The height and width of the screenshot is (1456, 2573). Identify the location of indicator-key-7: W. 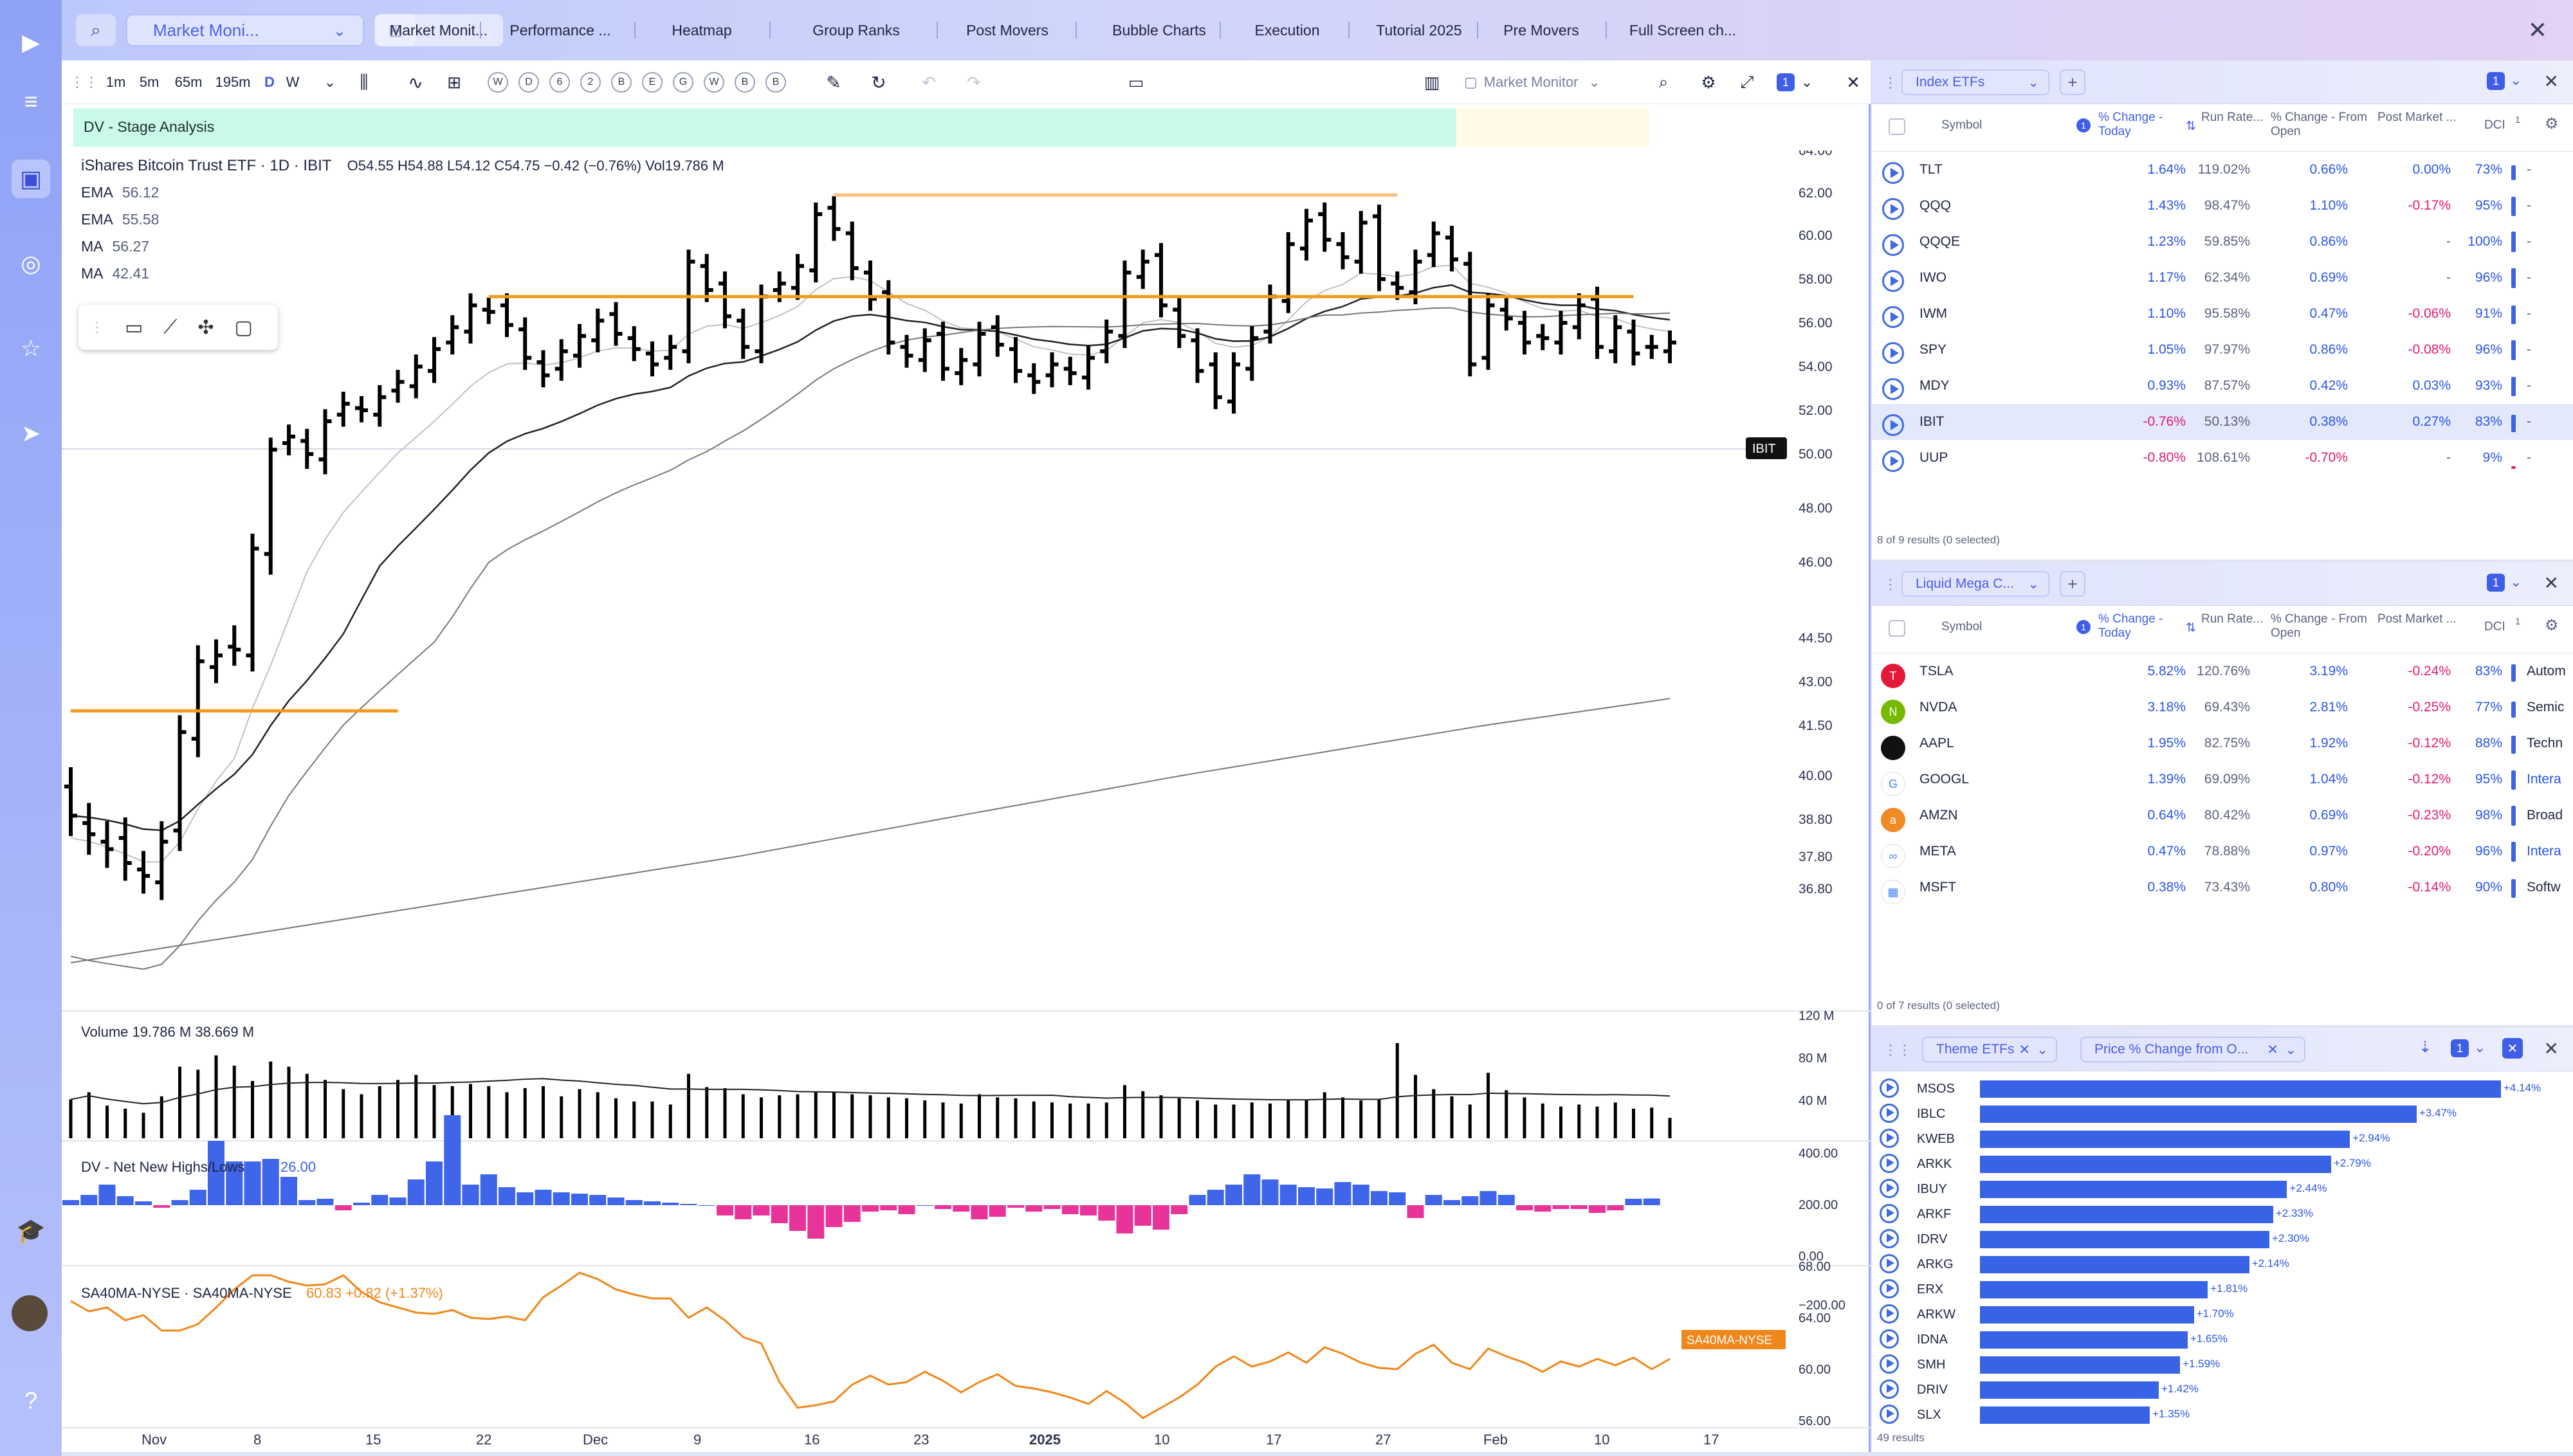
(714, 82).